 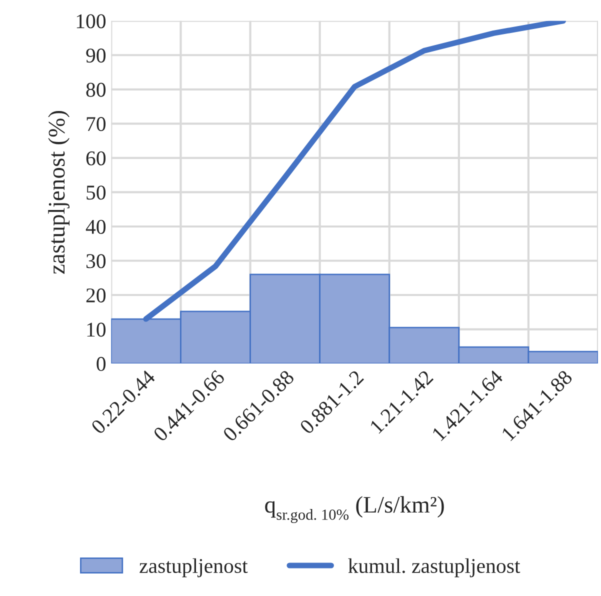 What do you see at coordinates (96, 89) in the screenshot?
I see `y-tick-label: 80` at bounding box center [96, 89].